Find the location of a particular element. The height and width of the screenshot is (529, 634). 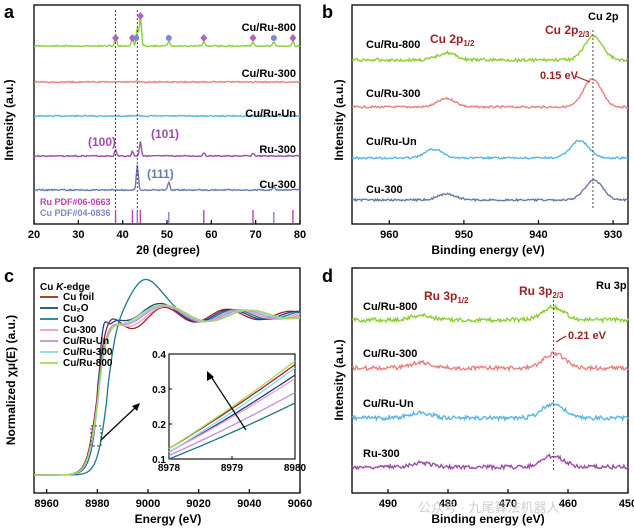

legend-label-0: Cu foil is located at coordinates (78, 297).